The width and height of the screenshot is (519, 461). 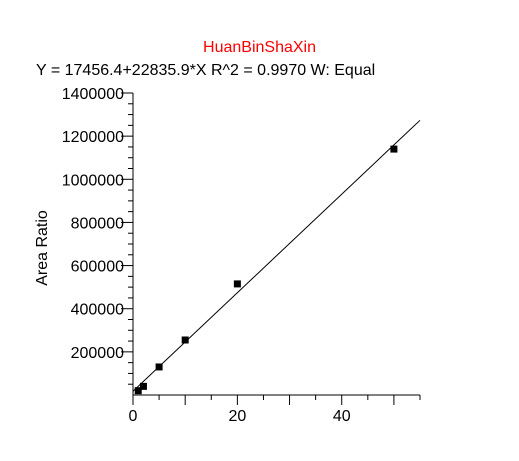 What do you see at coordinates (93, 137) in the screenshot?
I see `y-tick-label: 1200000` at bounding box center [93, 137].